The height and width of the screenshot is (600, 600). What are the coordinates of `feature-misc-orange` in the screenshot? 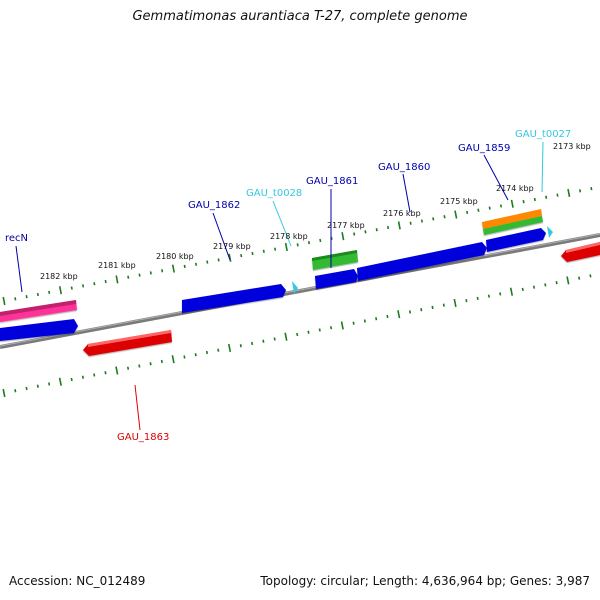 It's located at (512, 219).